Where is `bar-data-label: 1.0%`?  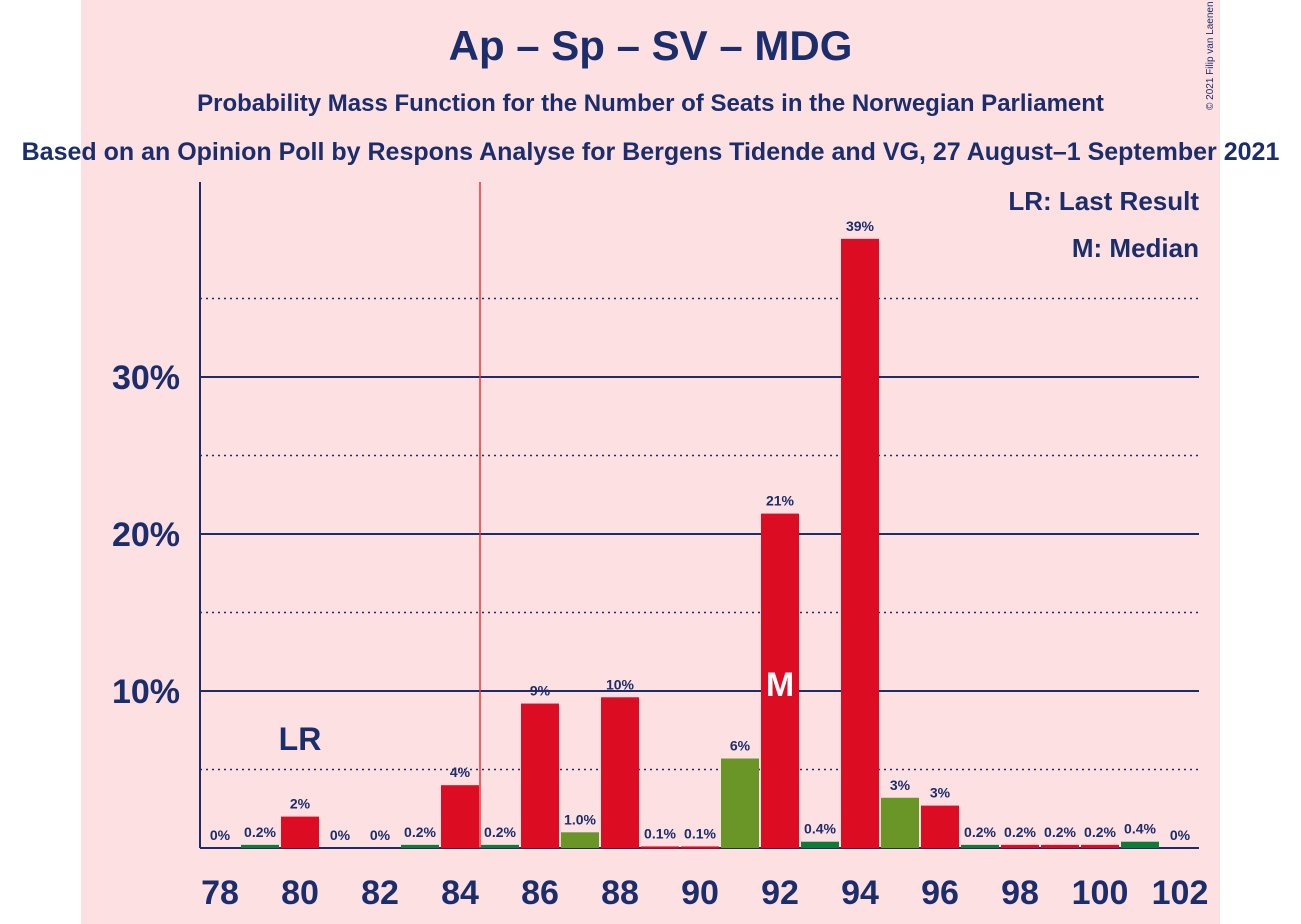 bar-data-label: 1.0% is located at coordinates (580, 819).